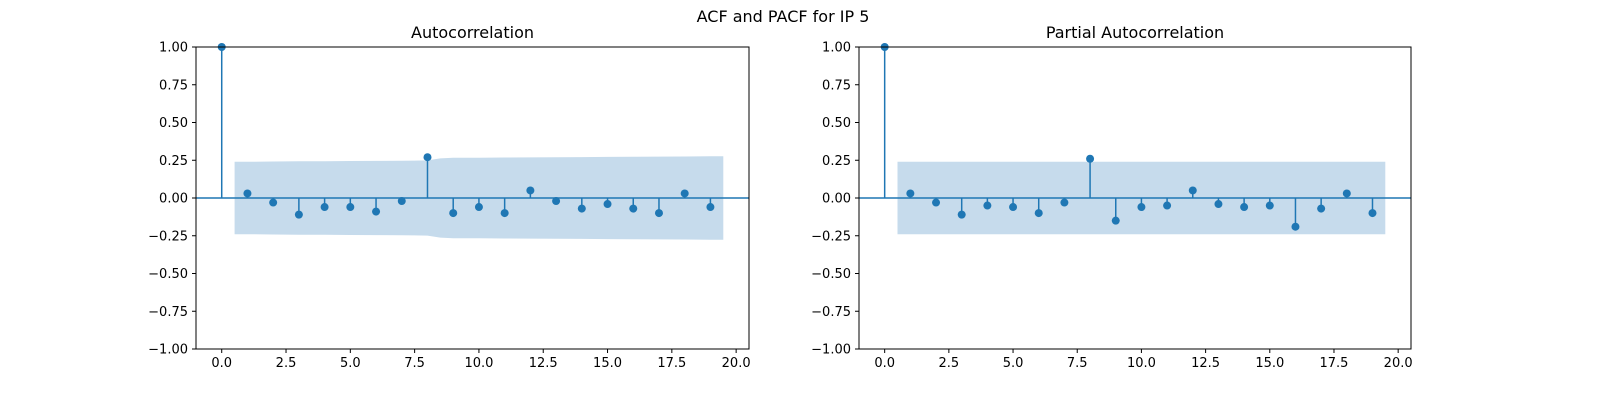  I want to click on acf-ytick-label-3: −0.25, so click(168, 236).